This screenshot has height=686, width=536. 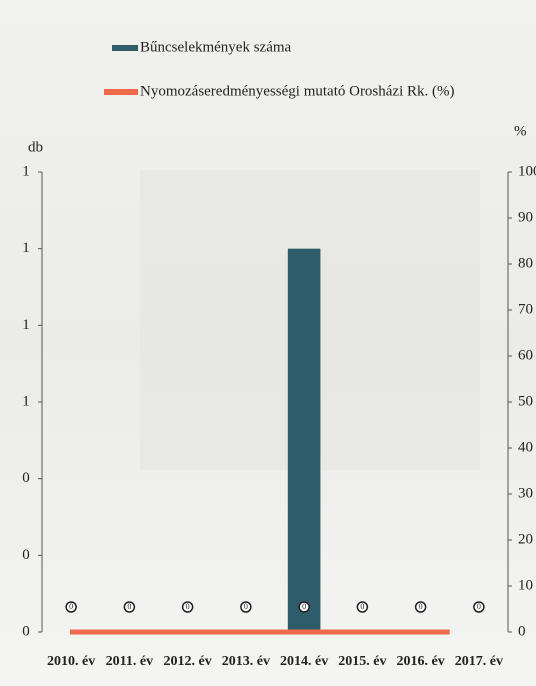 I want to click on y2-tick-label: 100, so click(x=527, y=171).